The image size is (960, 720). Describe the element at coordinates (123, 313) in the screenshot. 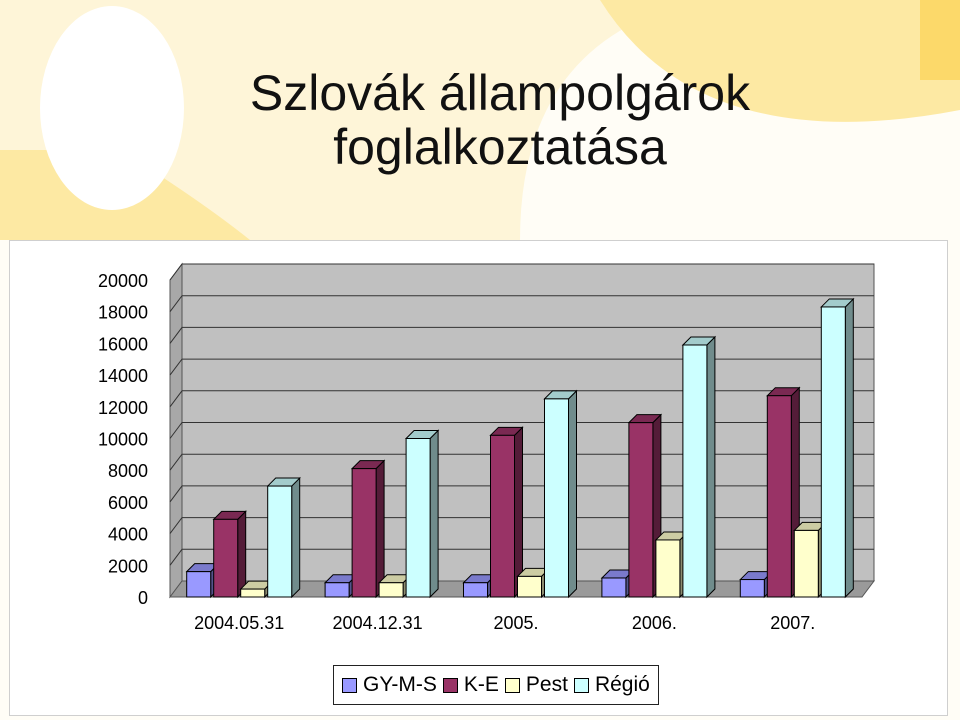

I see `y-tick-label: 18000` at that location.